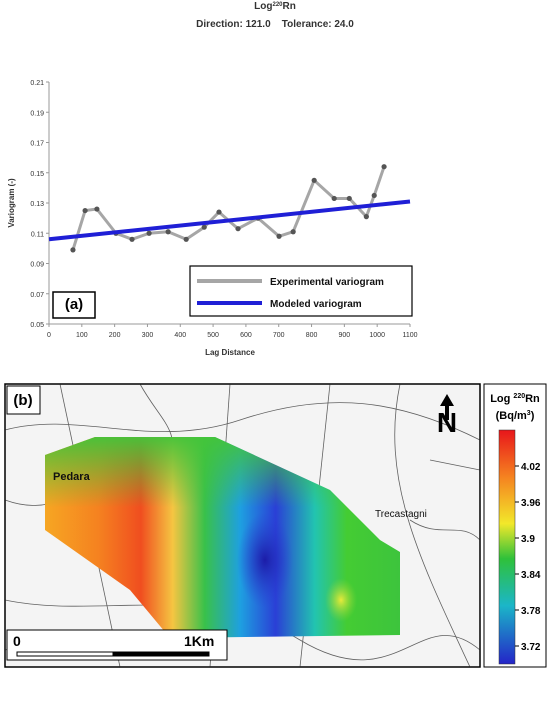 The width and height of the screenshot is (550, 701). I want to click on scale-label: 0, so click(17, 641).